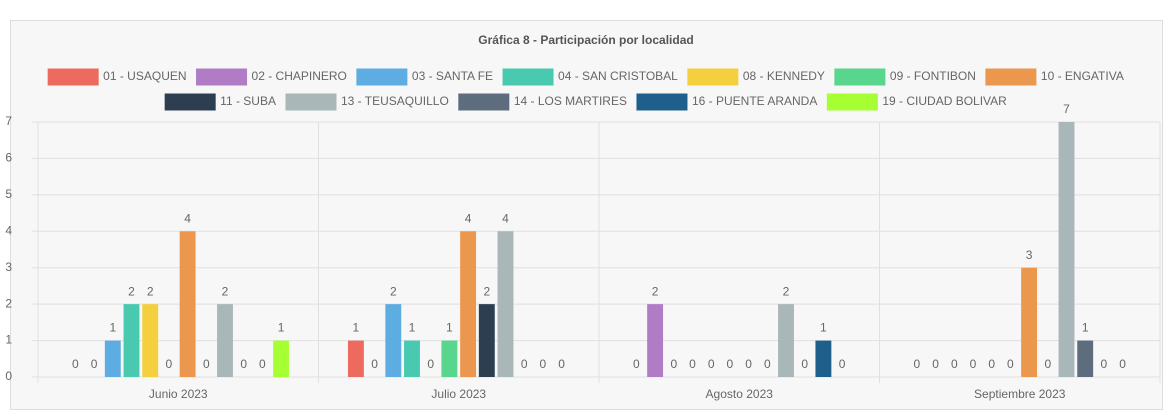  I want to click on legend-item: 03 - SANTA FE, so click(424, 77).